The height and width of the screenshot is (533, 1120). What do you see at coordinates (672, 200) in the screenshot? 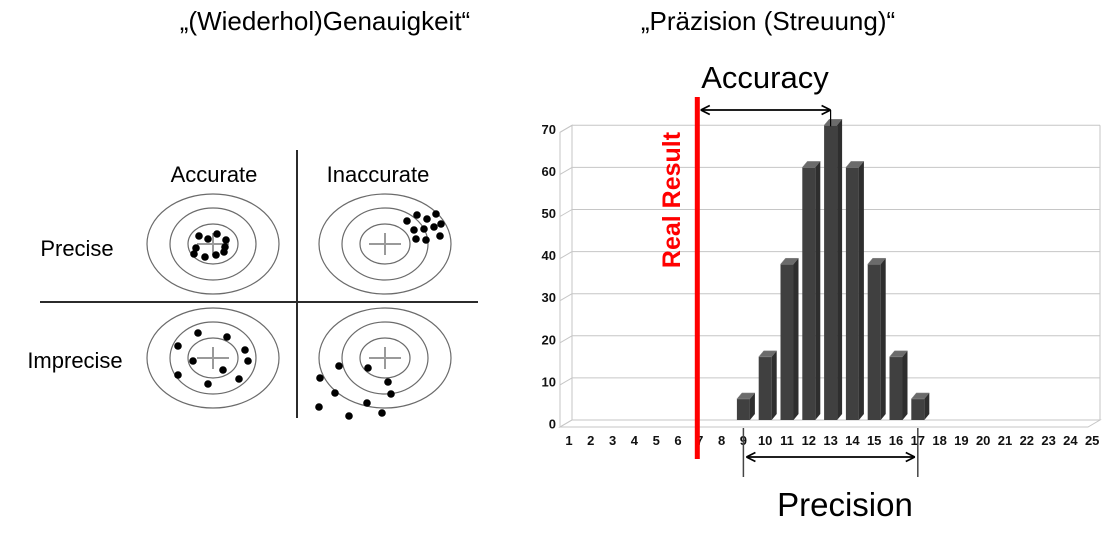
I see `real-result-annotation: Real Result` at bounding box center [672, 200].